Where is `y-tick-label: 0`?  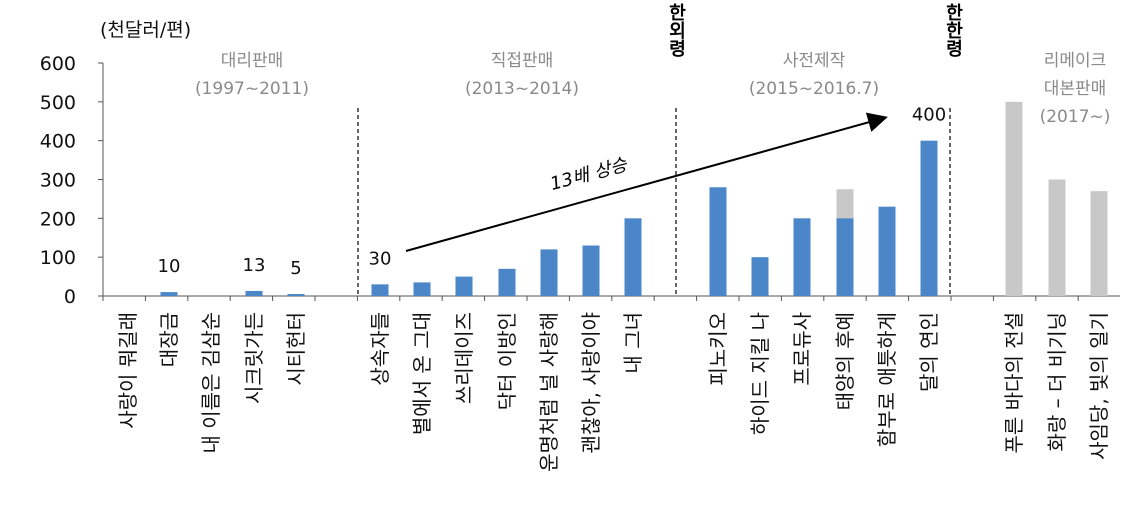 y-tick-label: 0 is located at coordinates (70, 297).